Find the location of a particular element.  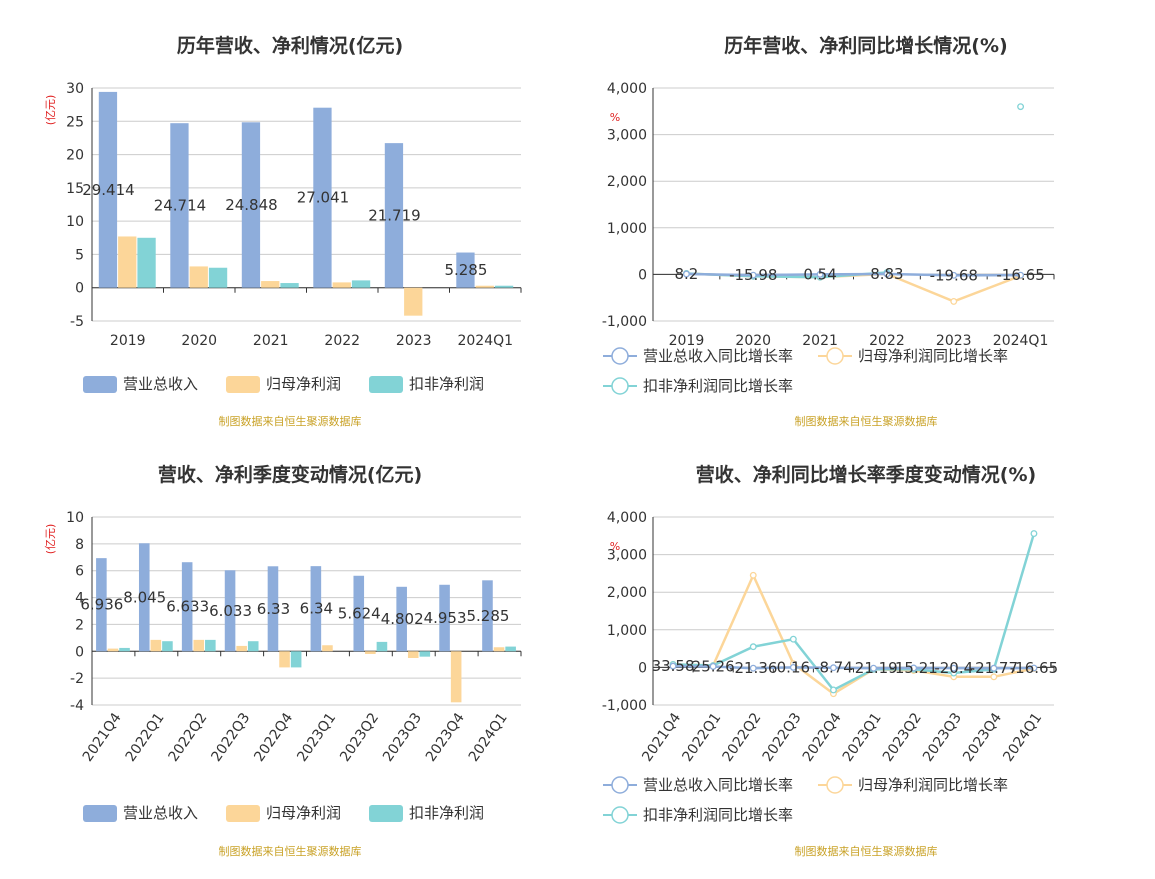

y-tick-label: 0 is located at coordinates (79, 652).